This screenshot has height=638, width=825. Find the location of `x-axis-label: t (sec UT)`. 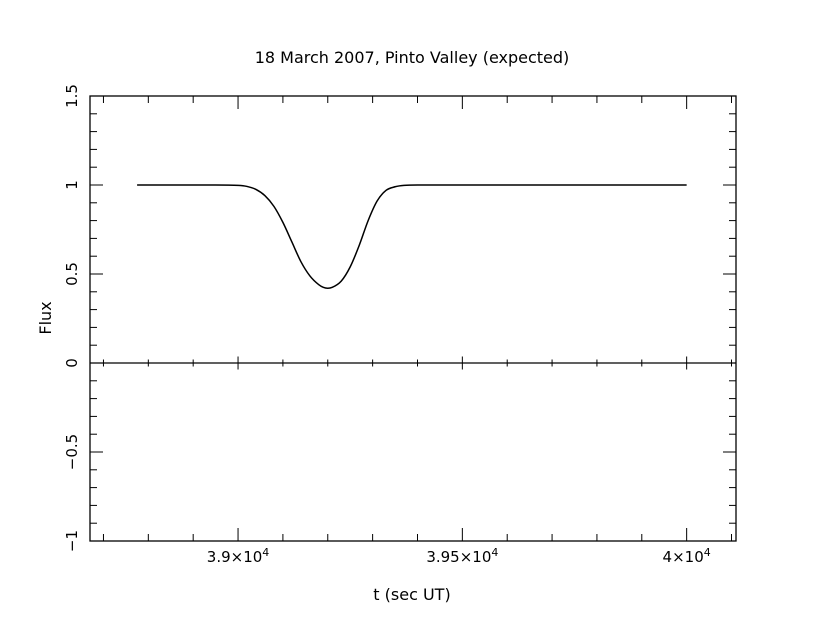

x-axis-label: t (sec UT) is located at coordinates (411, 594).